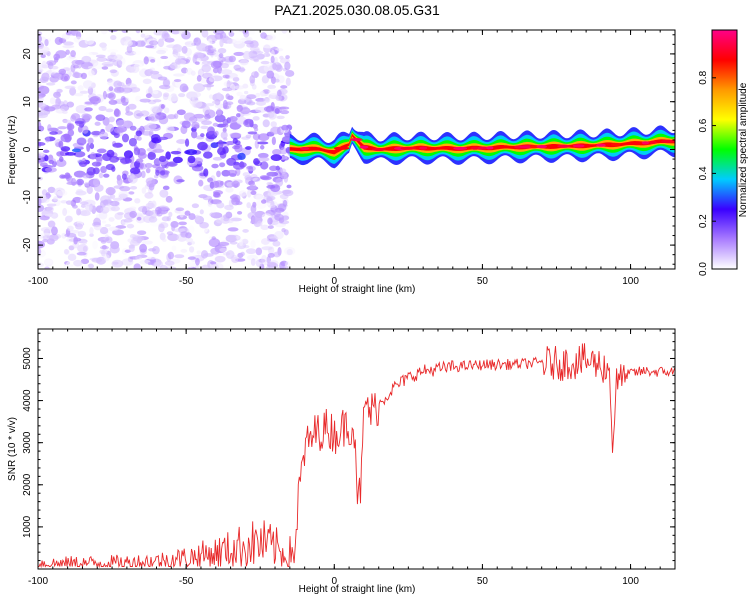  Describe the element at coordinates (27, 526) in the screenshot. I see `snr-y-tick-label: 1000` at that location.